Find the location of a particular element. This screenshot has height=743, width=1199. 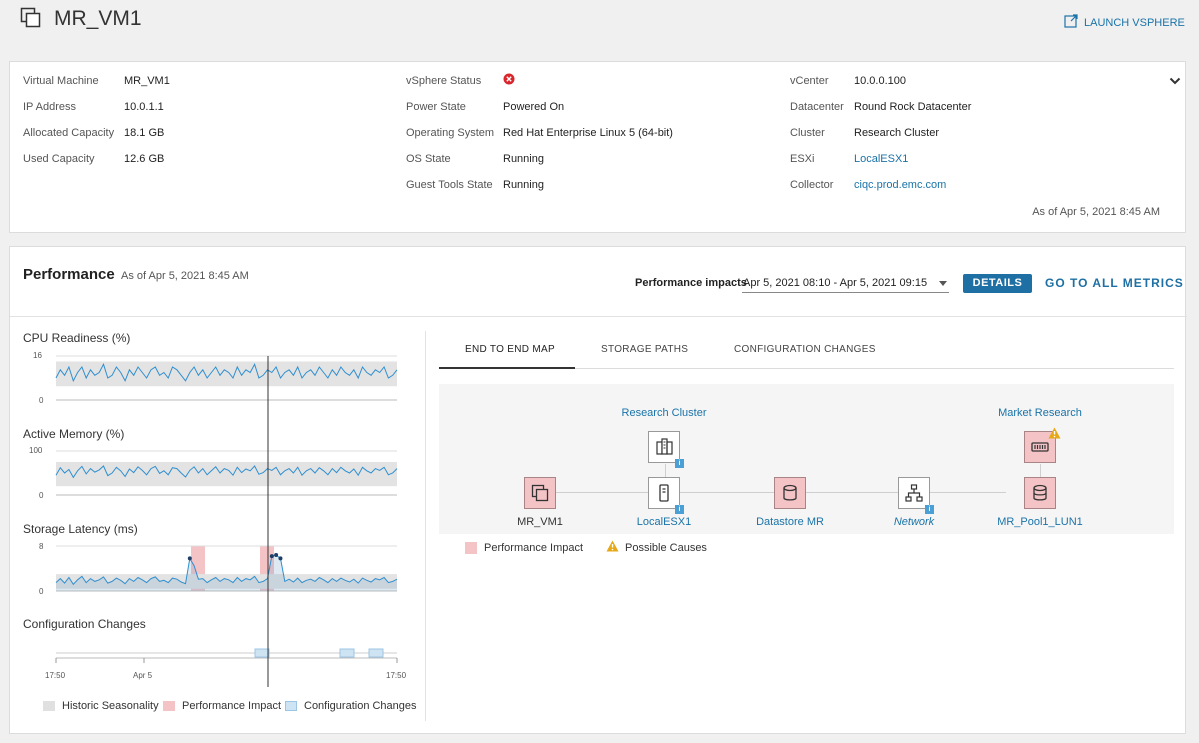

info-value: 12.6 GB is located at coordinates (144, 159).